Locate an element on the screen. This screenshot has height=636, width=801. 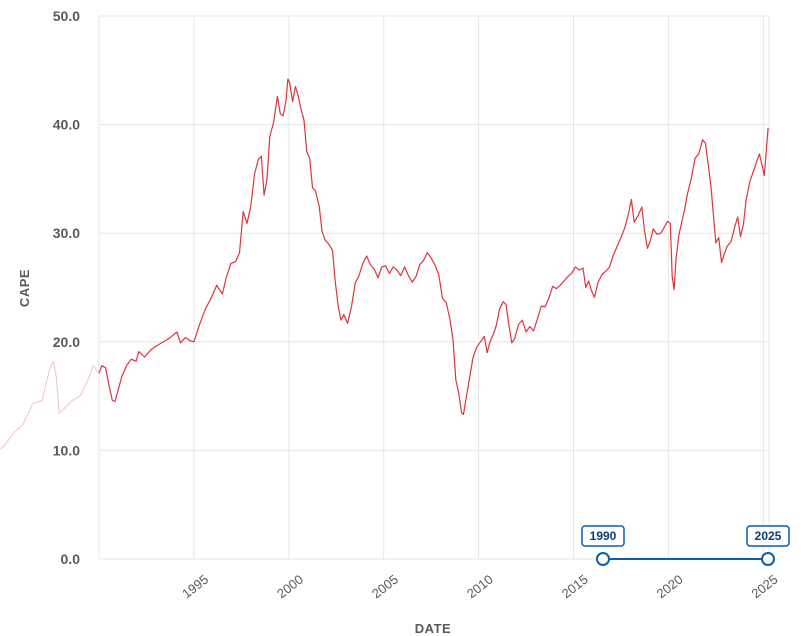
x-tick-label-2010: 2010 is located at coordinates (480, 587).